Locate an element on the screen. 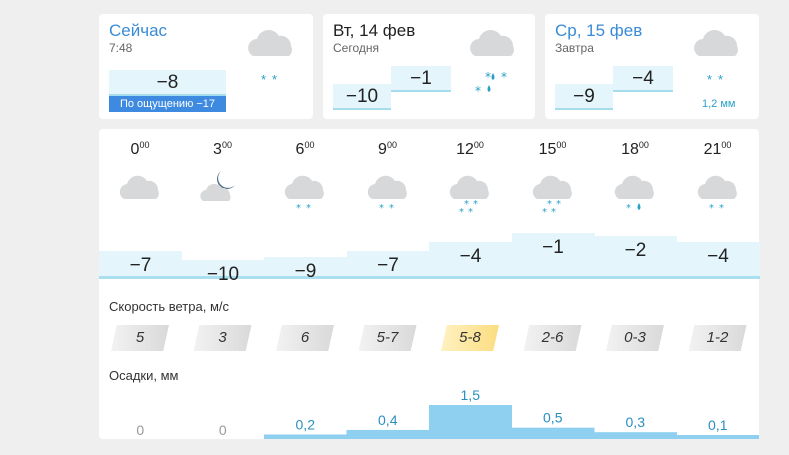  feels-like-badge: По ощущению −17 is located at coordinates (167, 104).